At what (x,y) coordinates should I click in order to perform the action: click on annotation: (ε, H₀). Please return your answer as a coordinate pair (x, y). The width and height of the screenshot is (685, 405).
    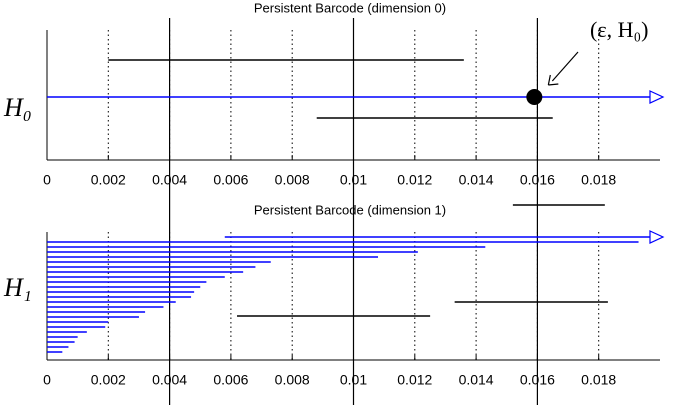
    Looking at the image, I should click on (619, 29).